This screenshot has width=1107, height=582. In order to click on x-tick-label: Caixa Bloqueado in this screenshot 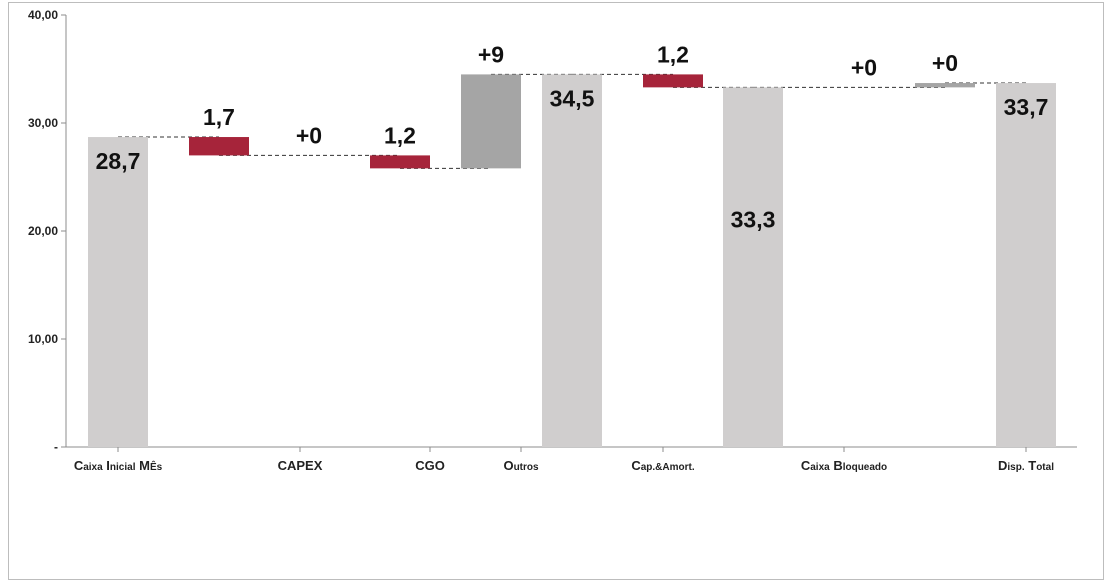, I will do `click(844, 465)`.